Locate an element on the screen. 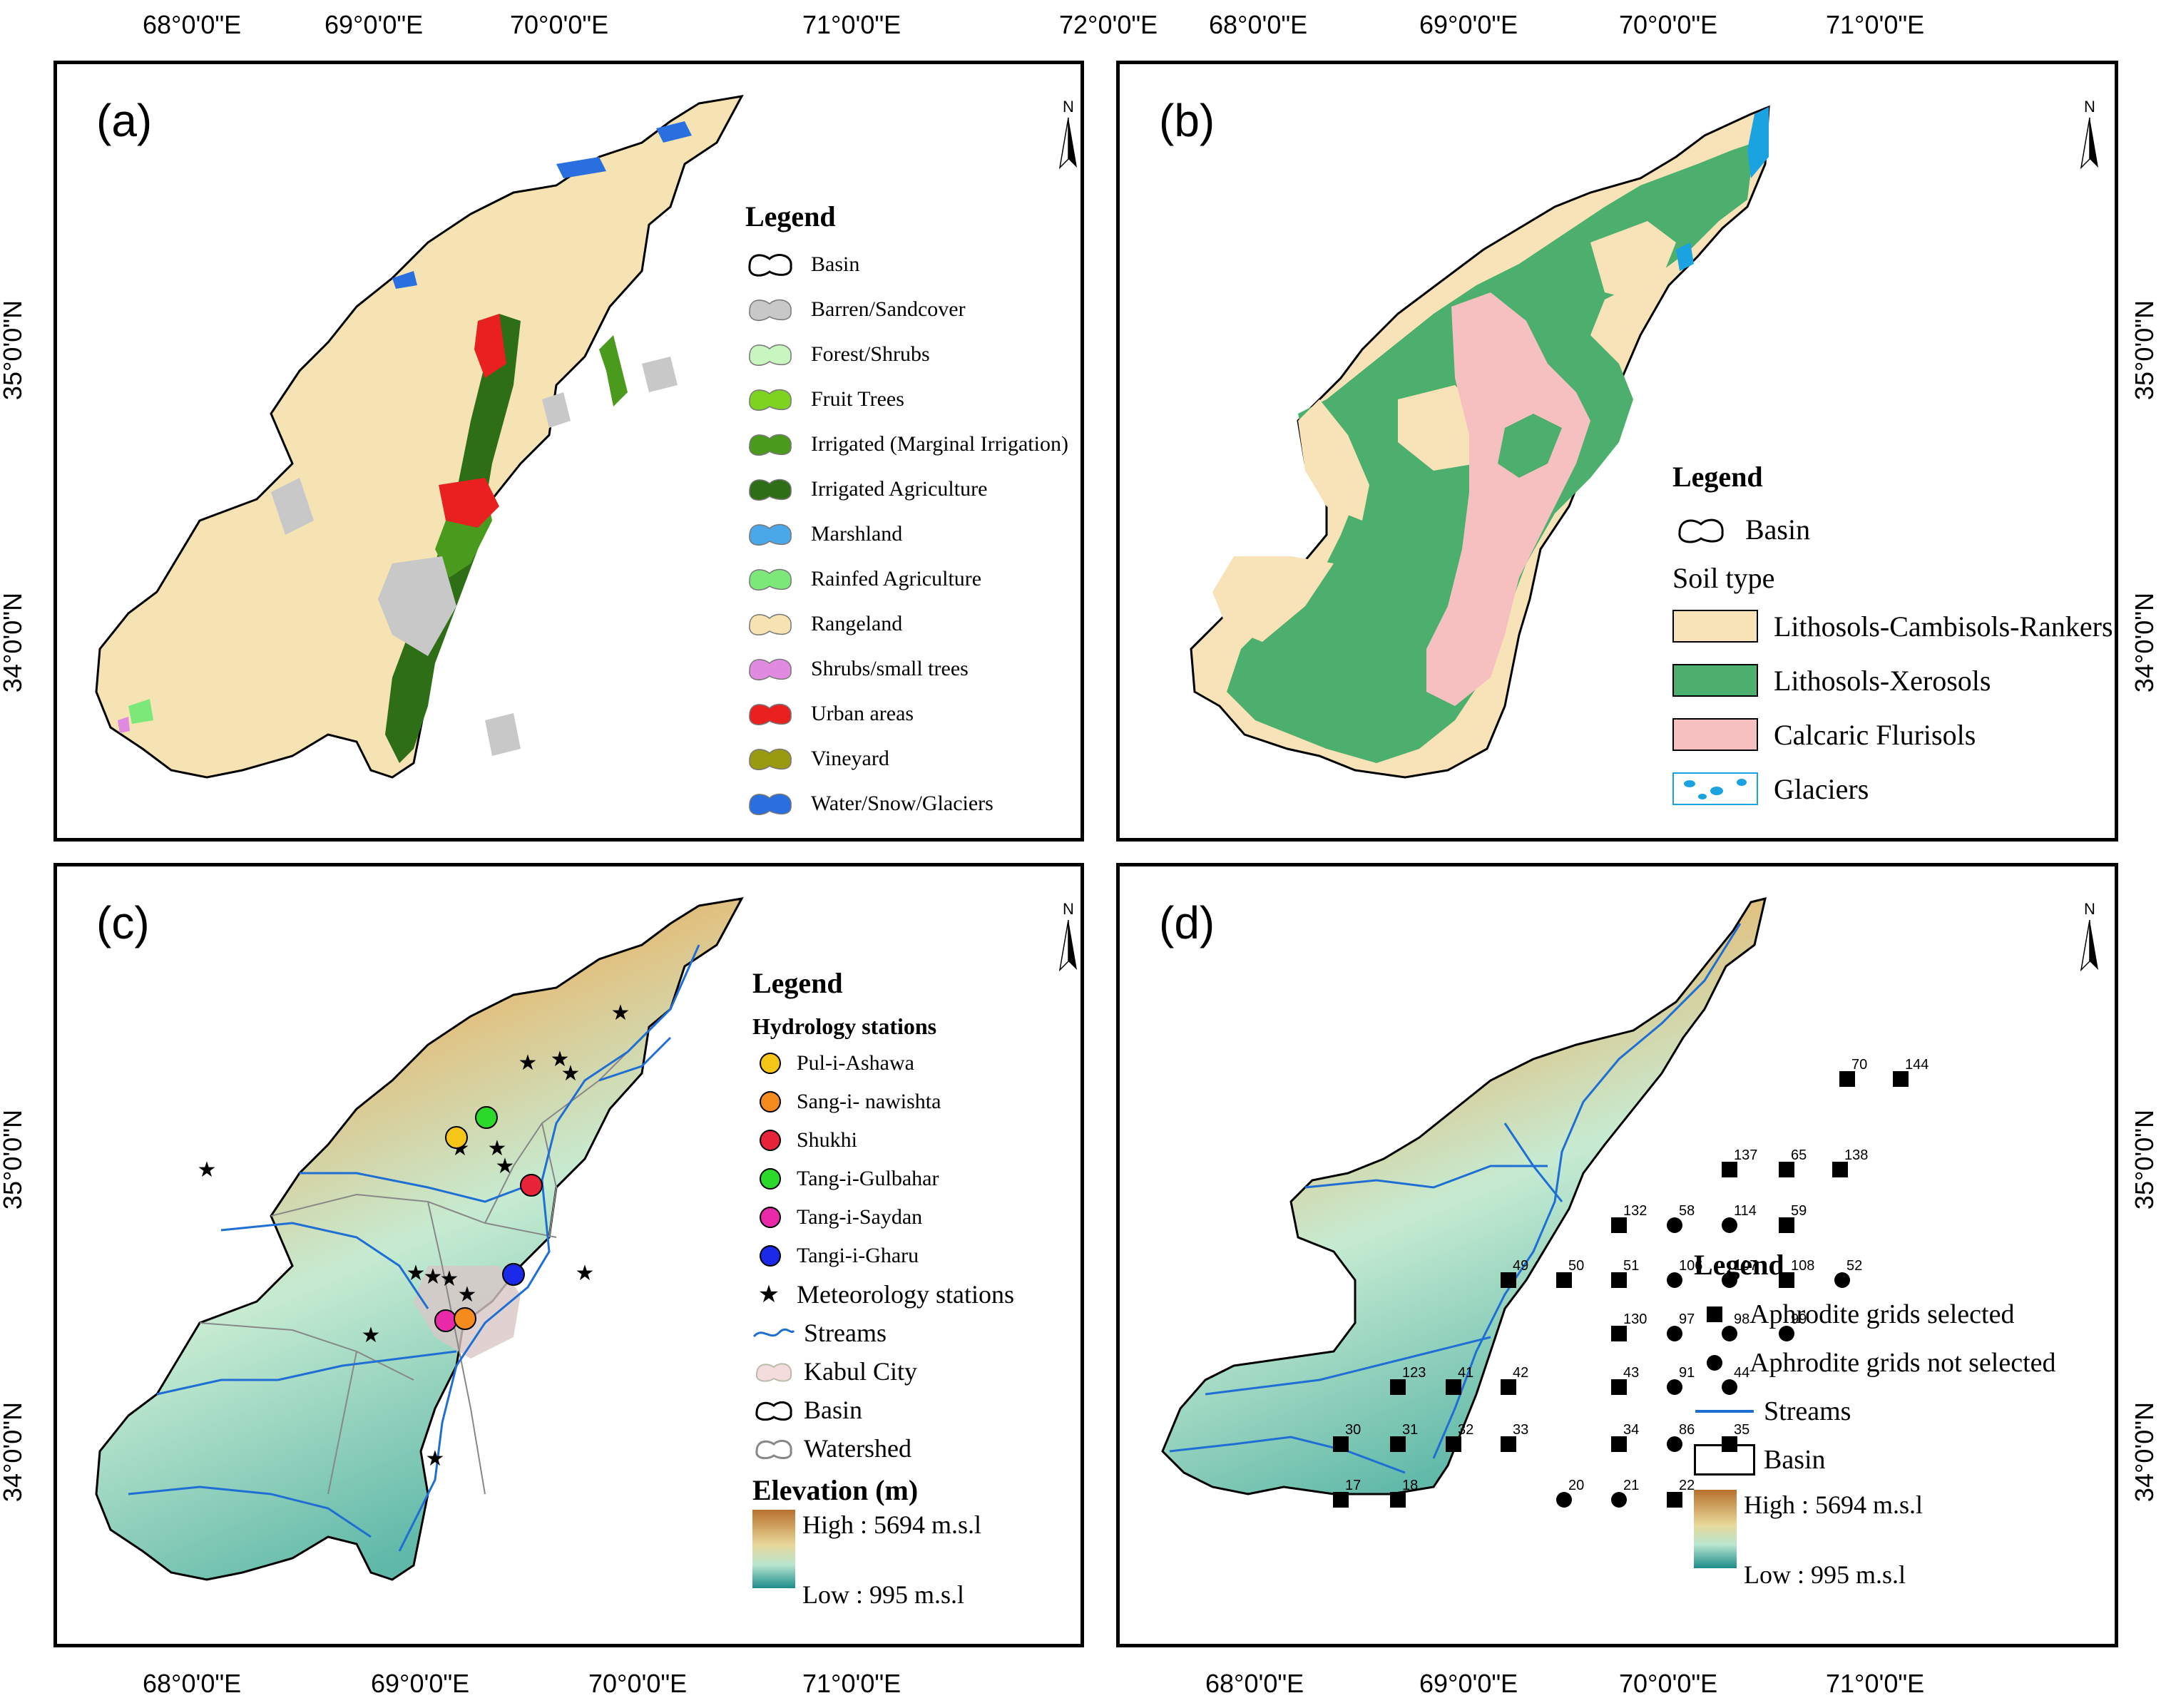 The image size is (2166, 1708). grid-id-label: 106 is located at coordinates (1690, 1266).